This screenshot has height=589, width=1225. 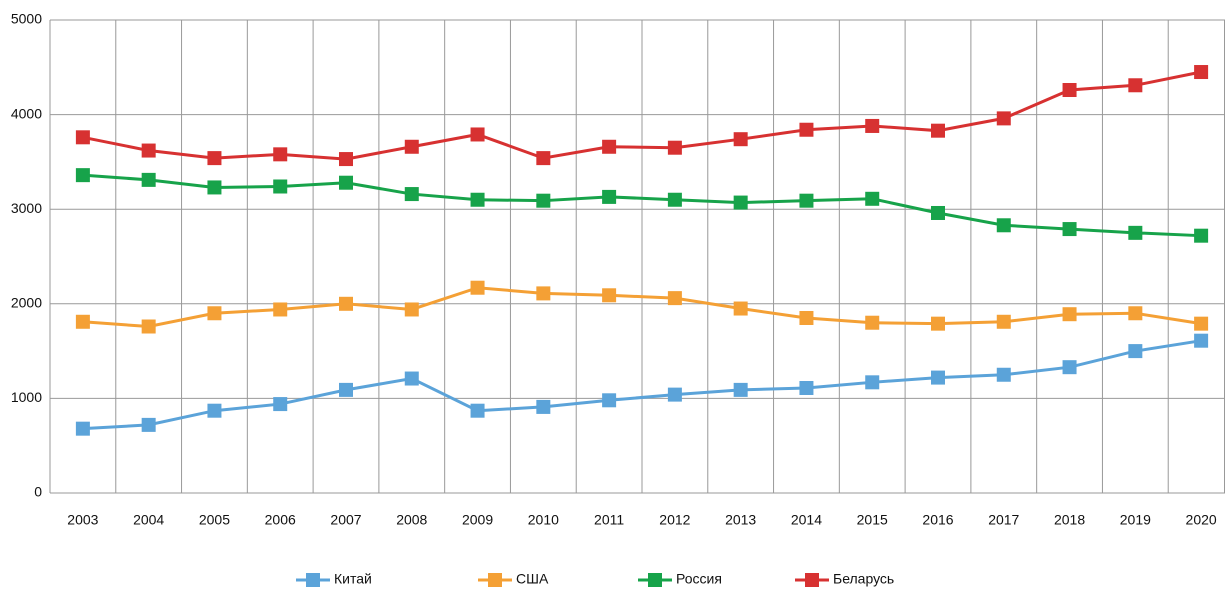 I want to click on x-tick-label: 2003, so click(x=82, y=520).